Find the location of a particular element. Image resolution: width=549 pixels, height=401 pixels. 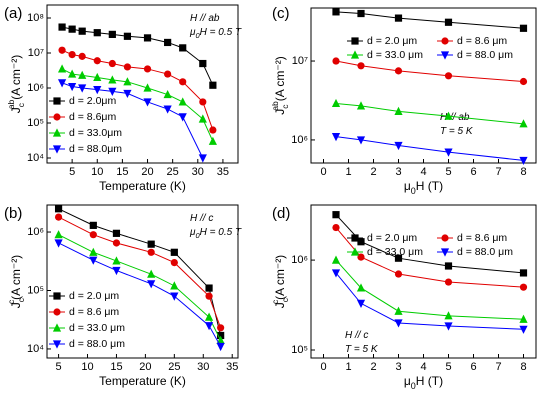

x-axis-label-part: H (T) is located at coordinates (429, 186).